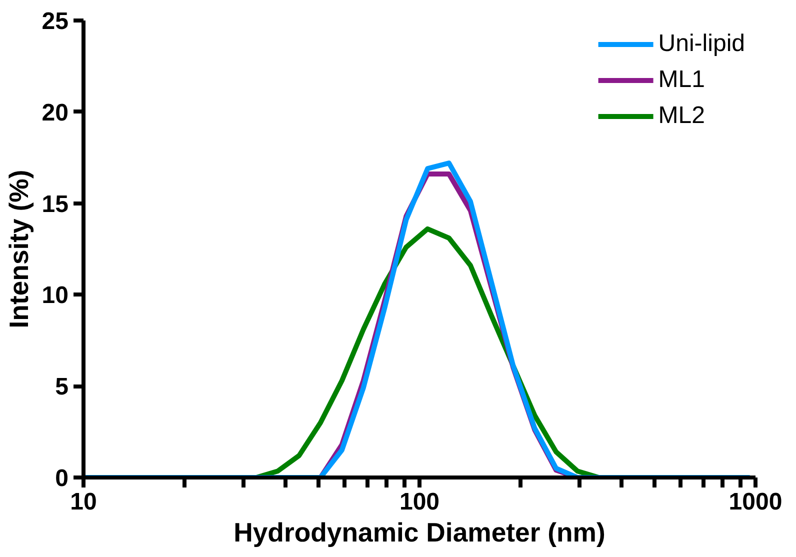  What do you see at coordinates (681, 80) in the screenshot?
I see `legend-label: ML1` at bounding box center [681, 80].